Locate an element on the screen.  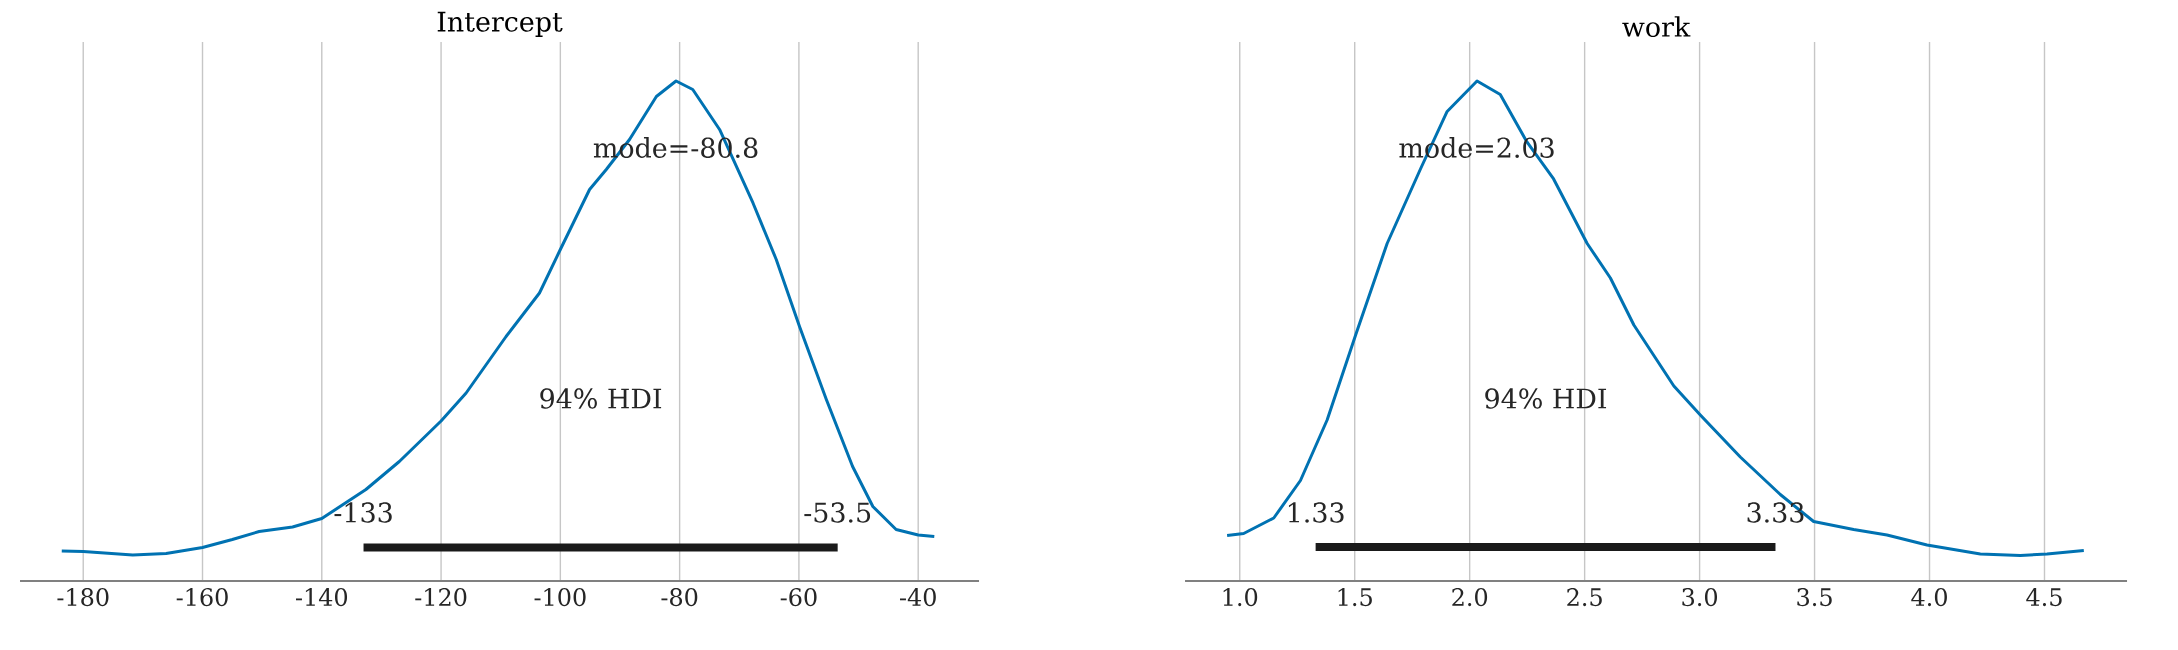
x-tick-label: -60 is located at coordinates (798, 597).